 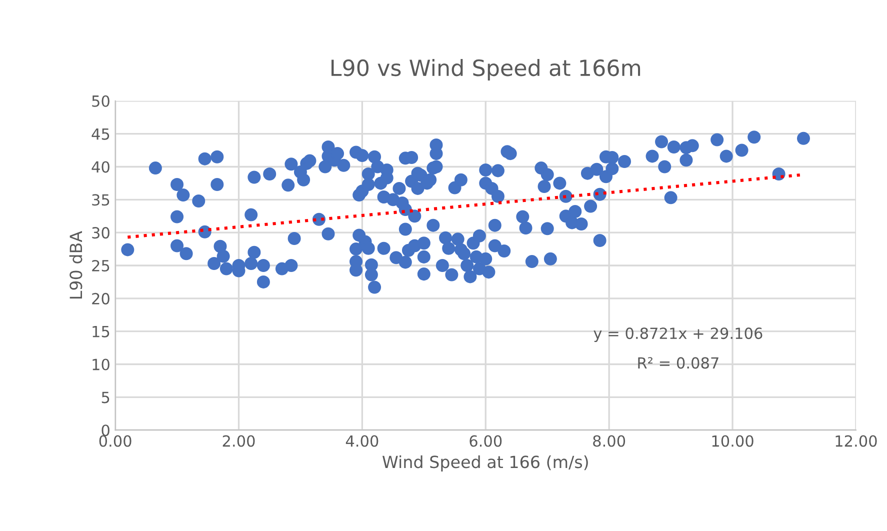 I want to click on y-tick-label: 25, so click(x=101, y=266).